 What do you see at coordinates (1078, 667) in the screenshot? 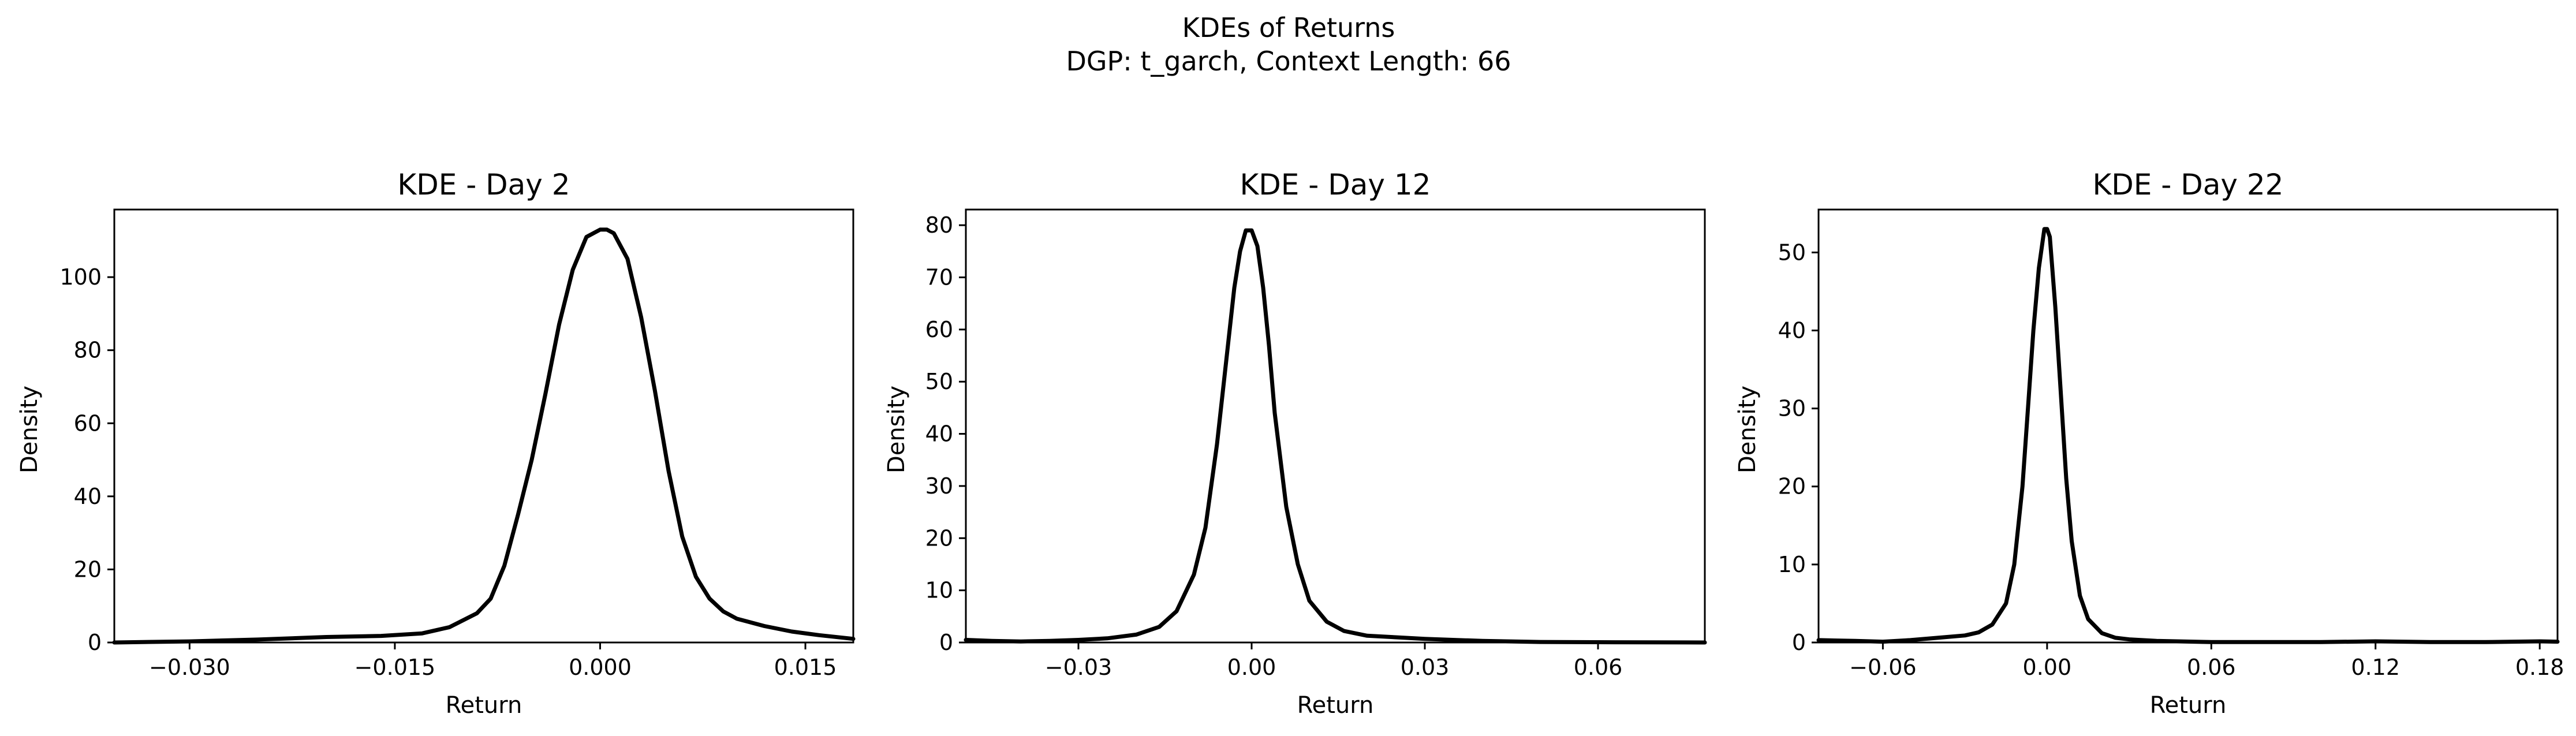
I see `x-tick-label: −0.03` at bounding box center [1078, 667].